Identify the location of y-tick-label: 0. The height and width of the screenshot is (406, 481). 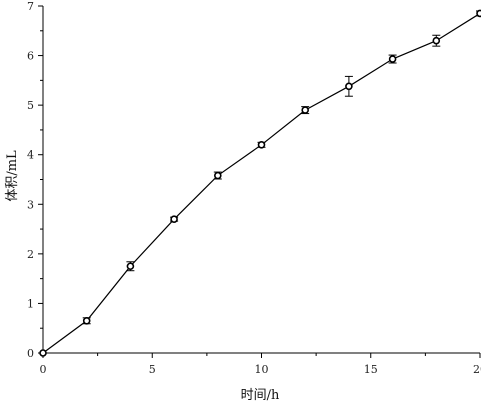
(30, 353).